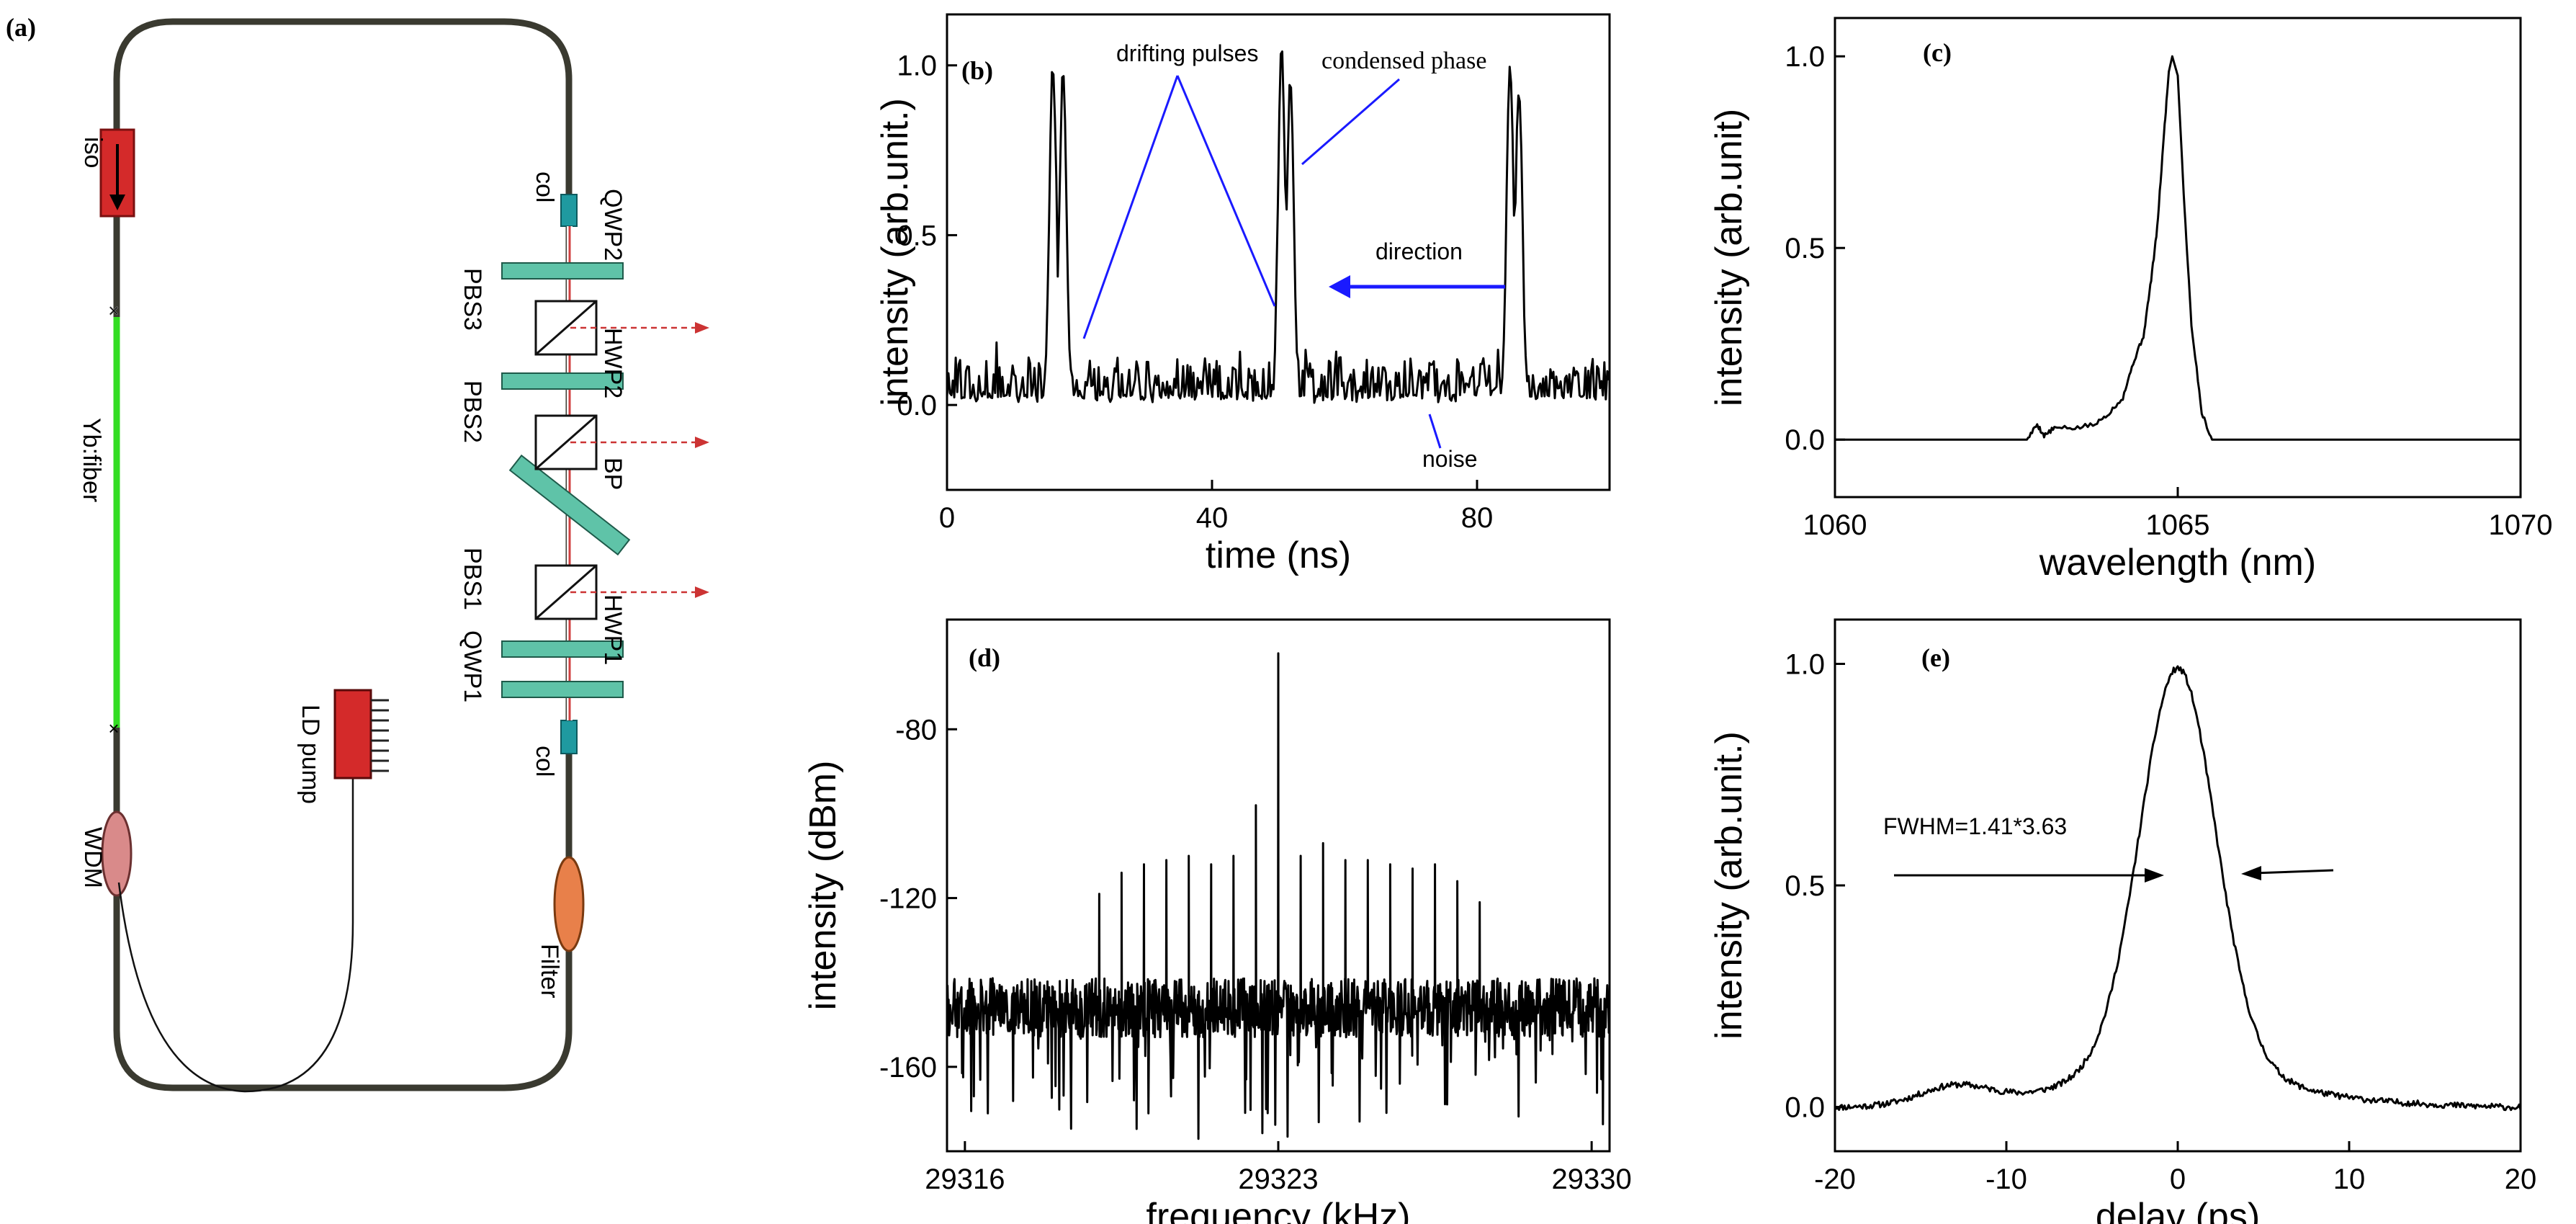  What do you see at coordinates (117, 202) in the screenshot?
I see `isolator-arrowhead` at bounding box center [117, 202].